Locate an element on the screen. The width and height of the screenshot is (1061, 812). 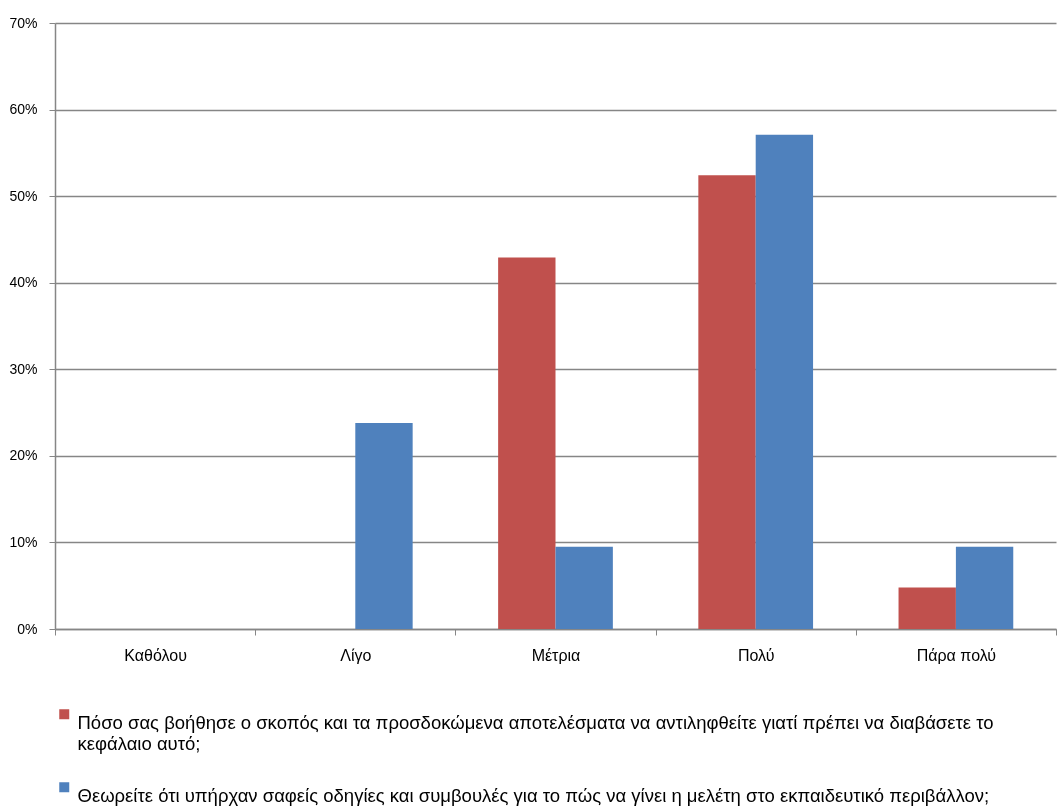
y-tick-label: 10% is located at coordinates (23, 541).